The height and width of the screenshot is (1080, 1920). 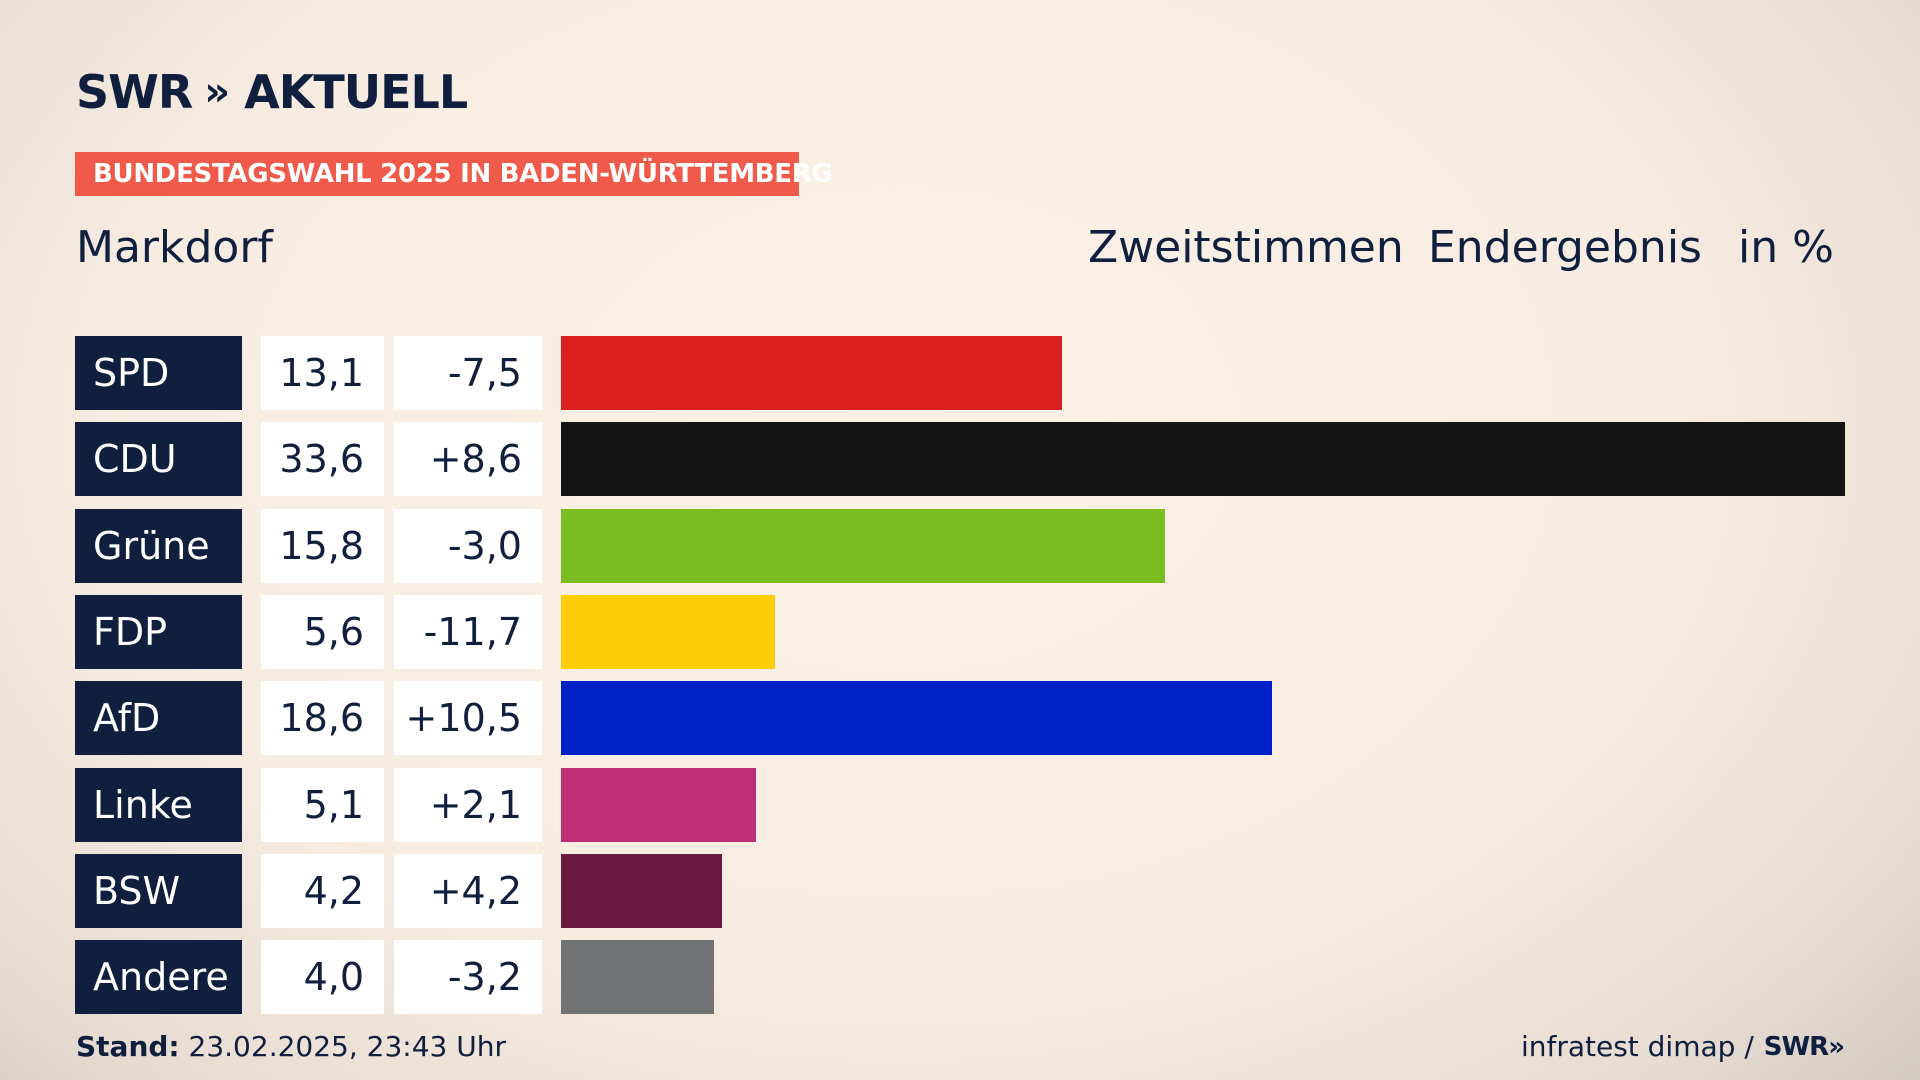 What do you see at coordinates (468, 545) in the screenshot?
I see `change-label: -3,0` at bounding box center [468, 545].